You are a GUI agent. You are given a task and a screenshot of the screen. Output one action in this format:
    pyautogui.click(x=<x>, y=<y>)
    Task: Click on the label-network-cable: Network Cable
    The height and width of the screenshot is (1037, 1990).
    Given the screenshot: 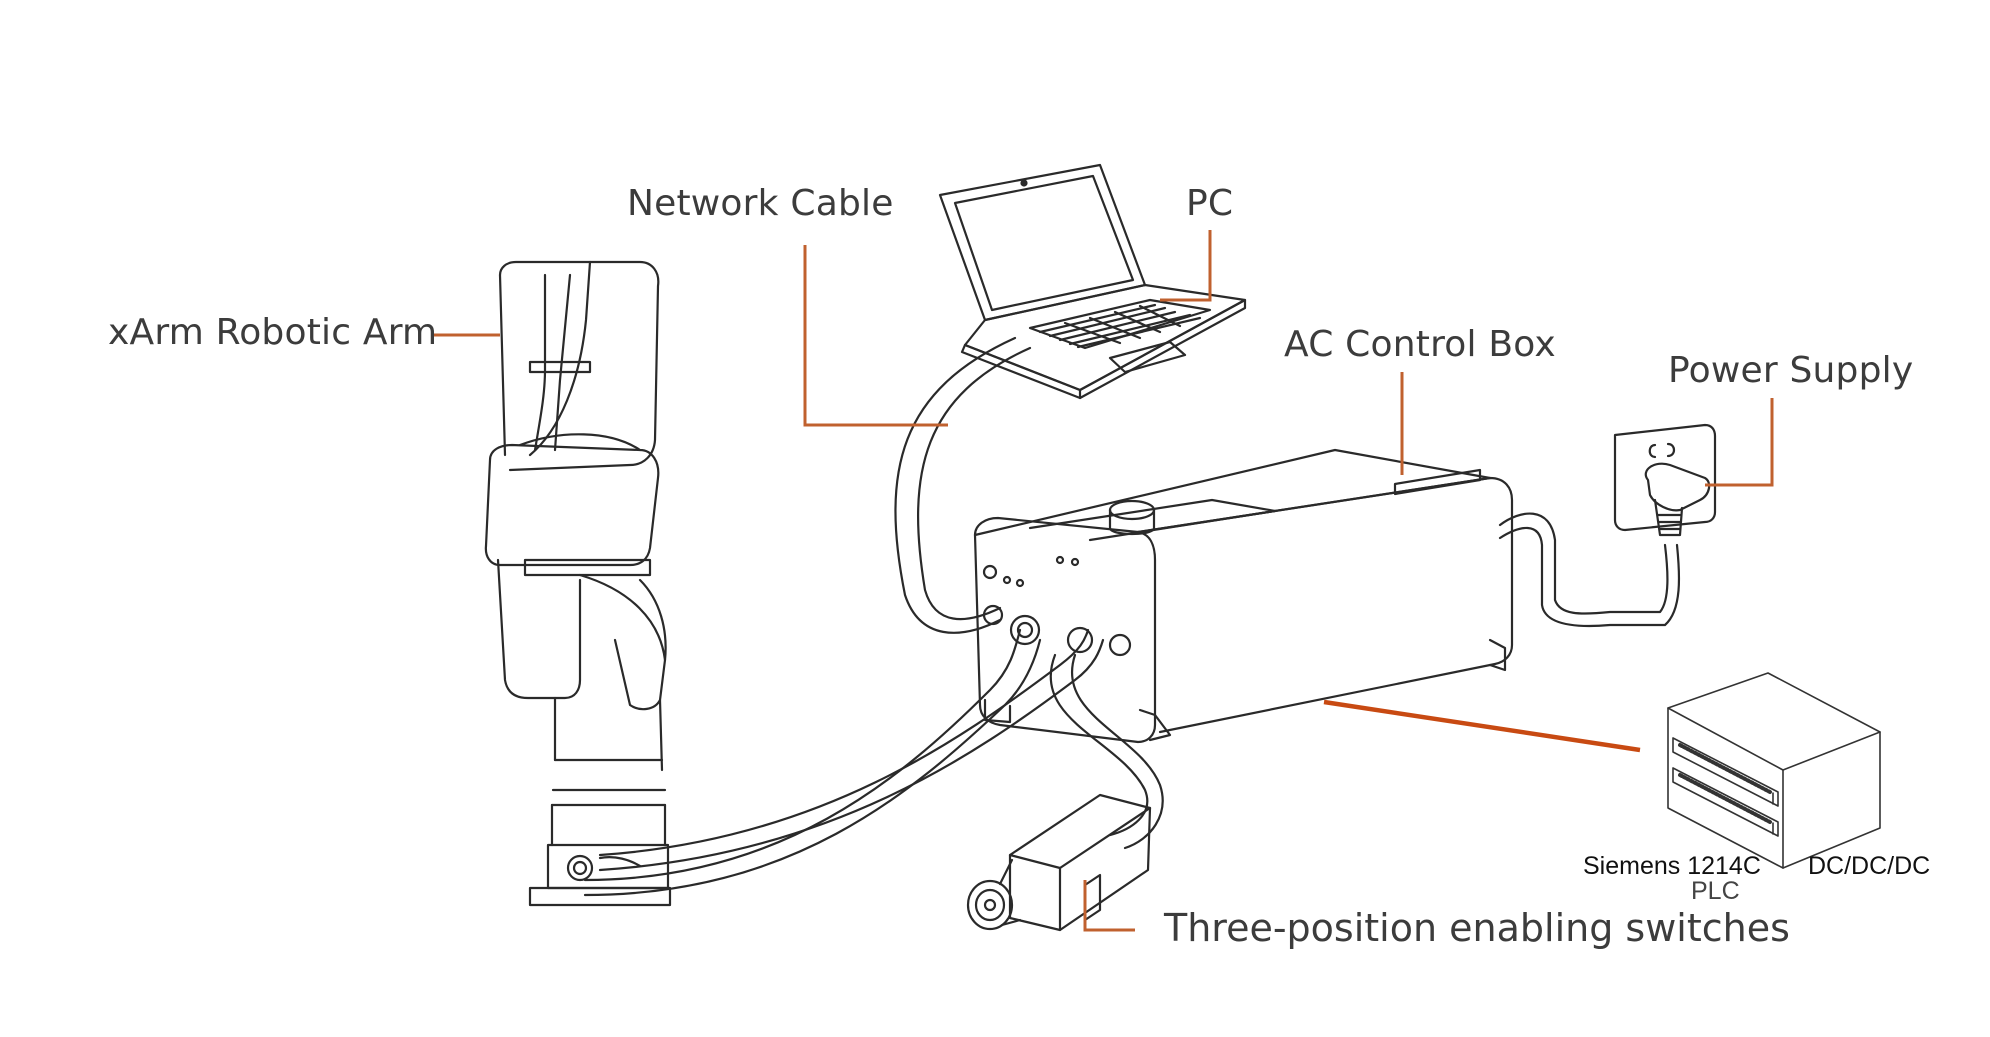 What is the action you would take?
    pyautogui.click(x=760, y=203)
    